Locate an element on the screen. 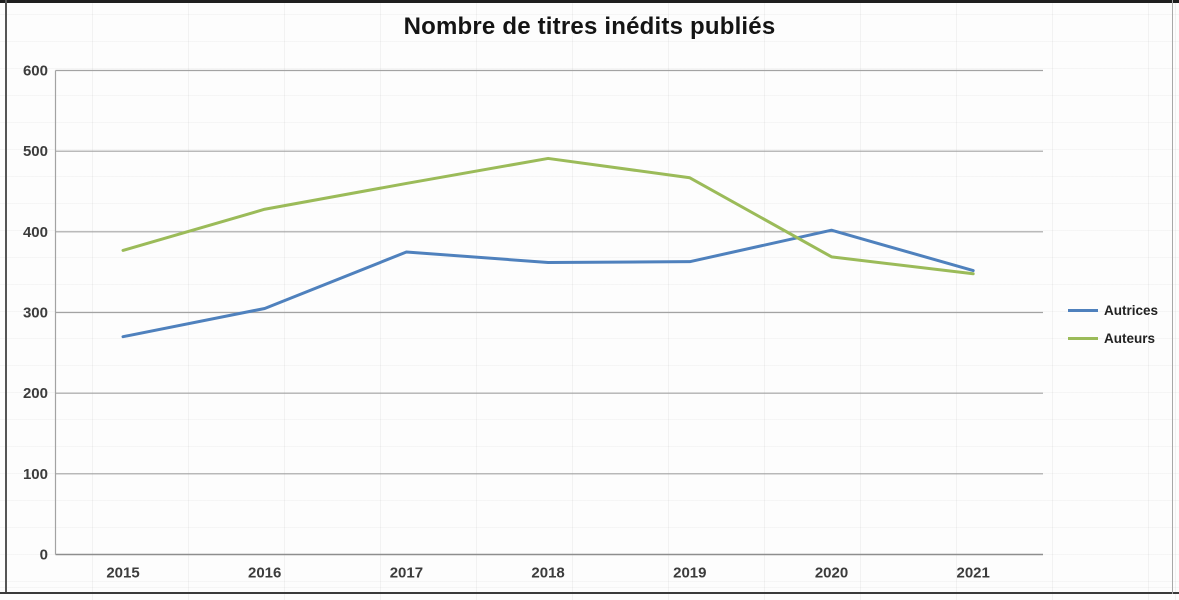 This screenshot has width=1179, height=600. x-tick-label: 2021 is located at coordinates (973, 573).